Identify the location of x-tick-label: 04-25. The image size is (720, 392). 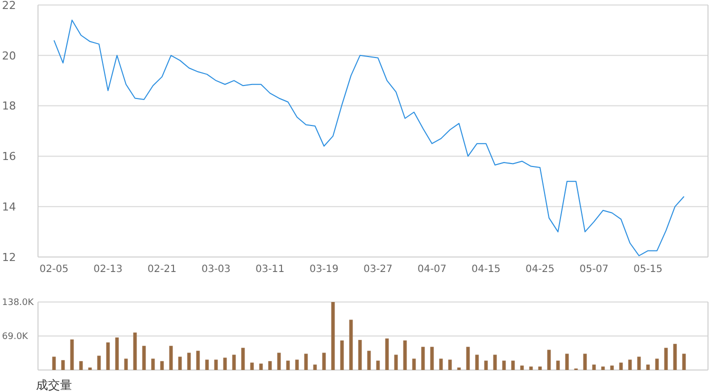
(540, 269).